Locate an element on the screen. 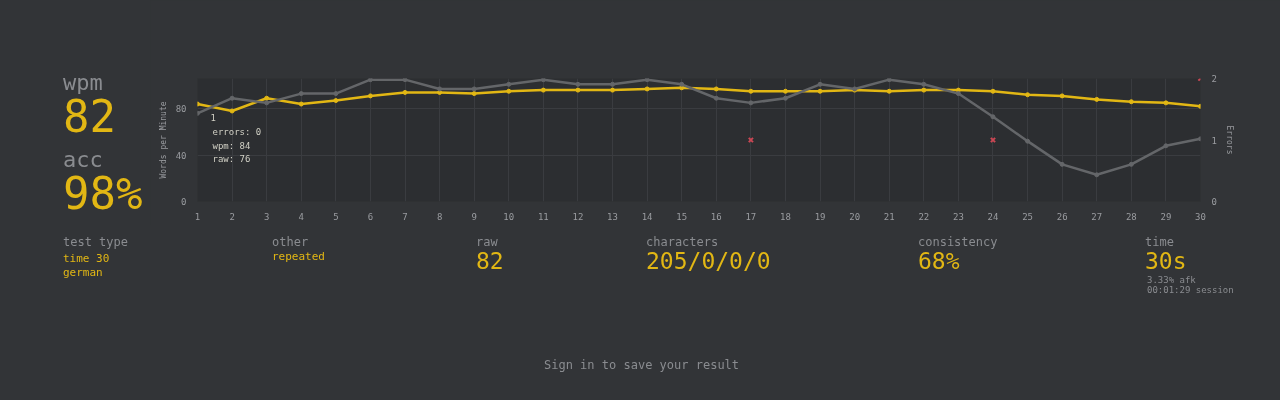  text: 00:01:29 session is located at coordinates (1190, 290).